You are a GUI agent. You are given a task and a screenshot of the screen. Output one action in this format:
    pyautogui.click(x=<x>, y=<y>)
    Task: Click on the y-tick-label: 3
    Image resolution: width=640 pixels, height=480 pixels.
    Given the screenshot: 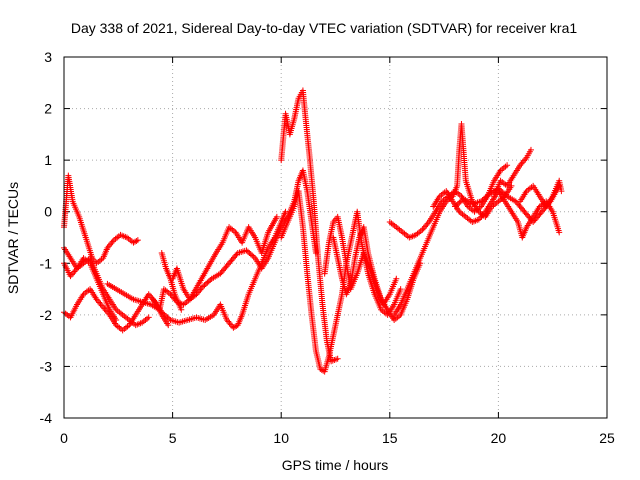 What is the action you would take?
    pyautogui.click(x=48, y=57)
    